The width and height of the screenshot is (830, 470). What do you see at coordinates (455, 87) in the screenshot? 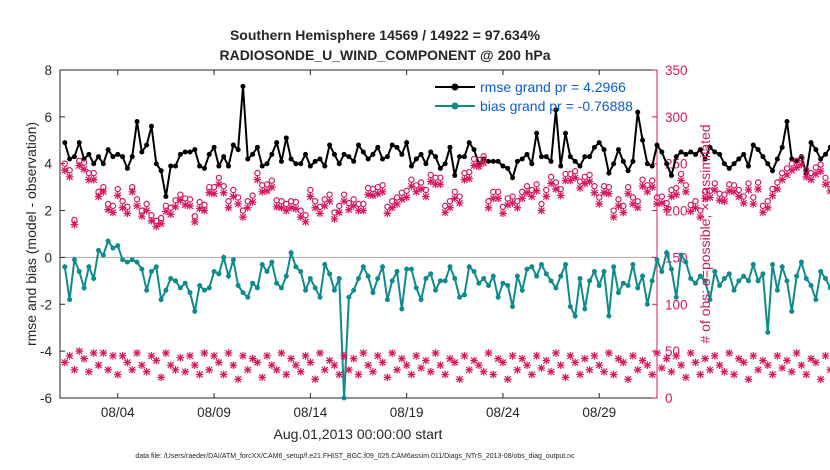
I see `legend-rmse-marker` at bounding box center [455, 87].